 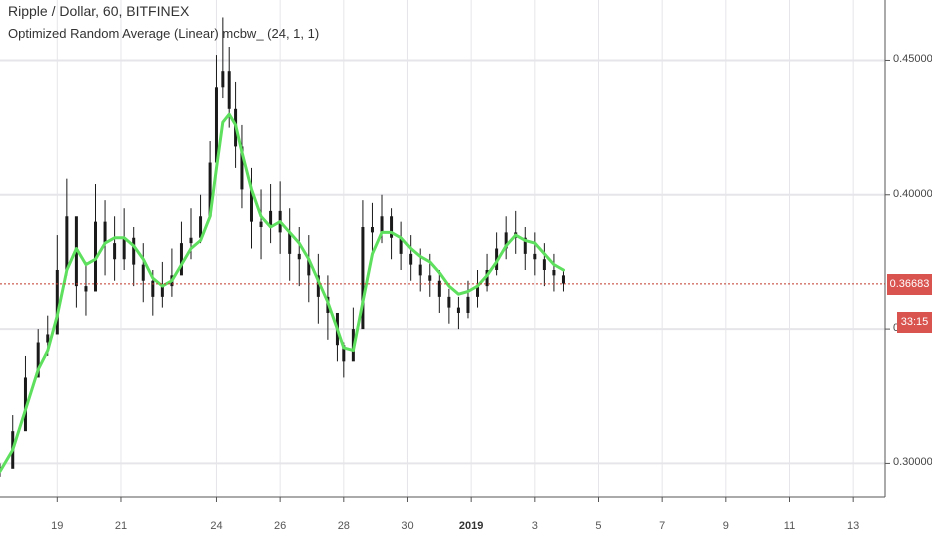 What do you see at coordinates (662, 526) in the screenshot?
I see `time-axis-label: 7` at bounding box center [662, 526].